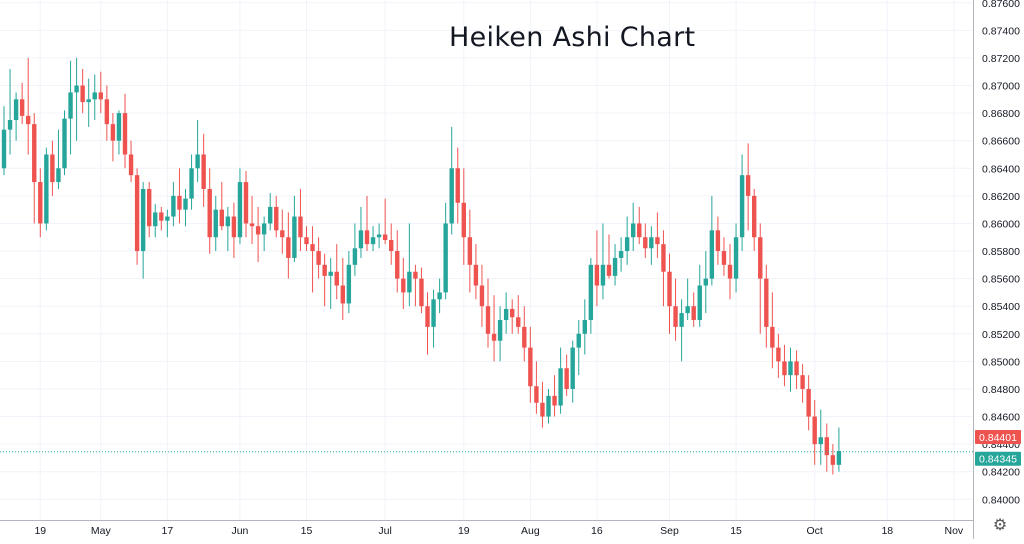 This screenshot has height=544, width=1024. I want to click on price-label: 0.84345, so click(998, 460).